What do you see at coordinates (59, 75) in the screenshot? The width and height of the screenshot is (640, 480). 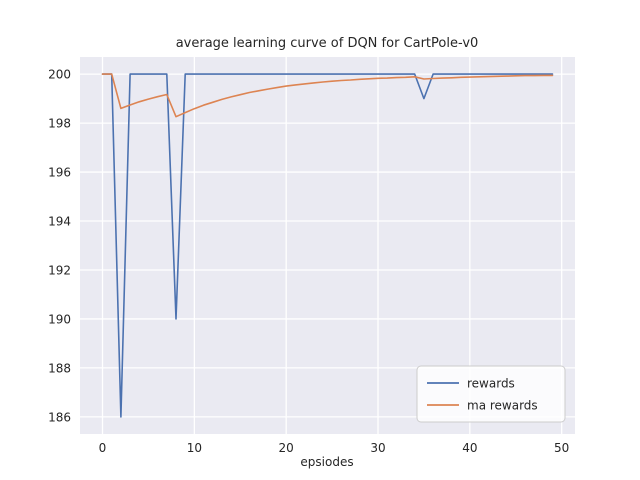 I see `y-tick-label: 200` at bounding box center [59, 75].